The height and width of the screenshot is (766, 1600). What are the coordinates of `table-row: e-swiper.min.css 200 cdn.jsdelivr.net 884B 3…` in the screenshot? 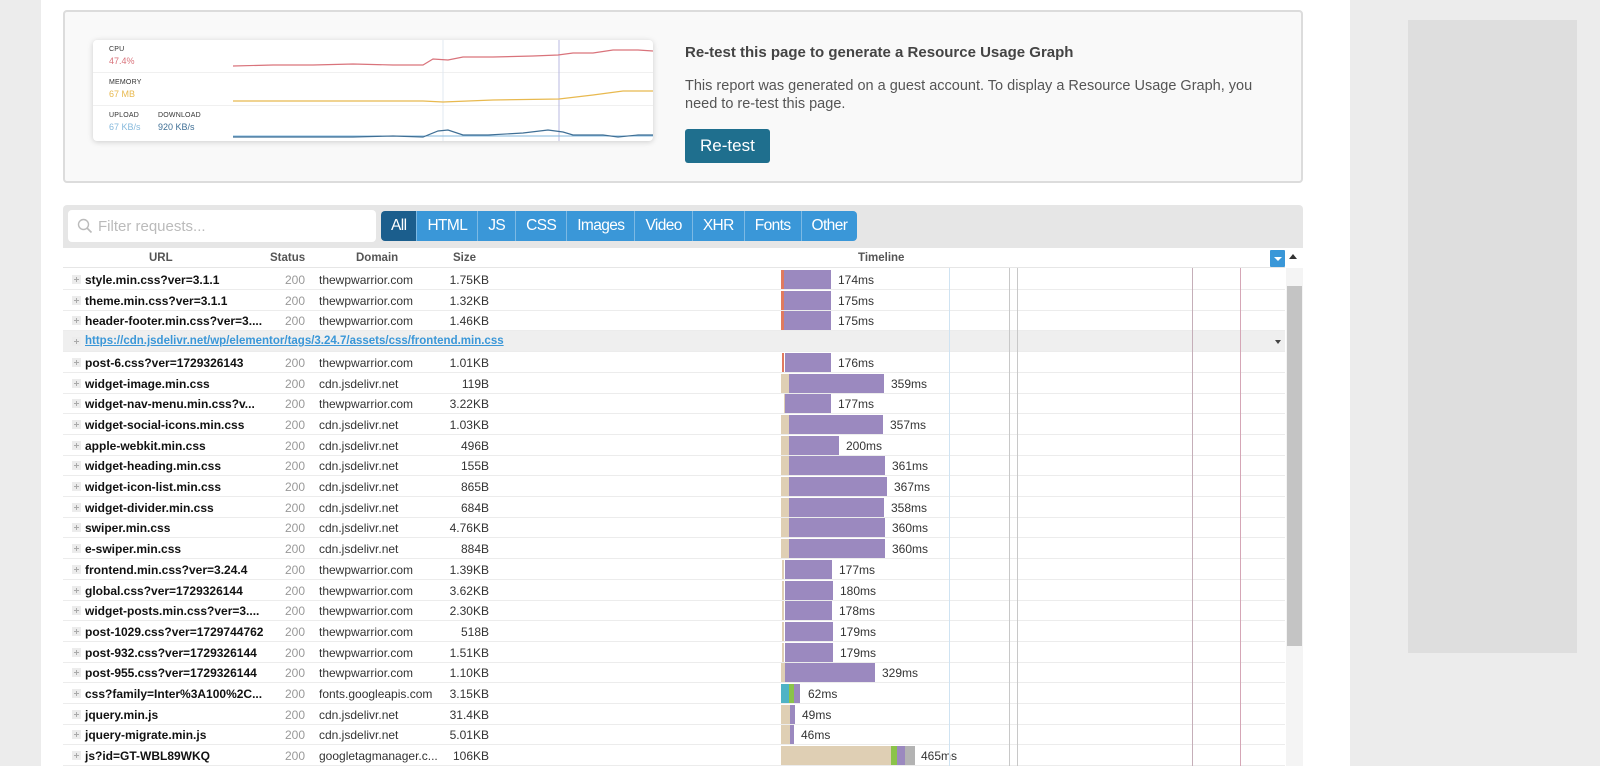 It's located at (674, 549).